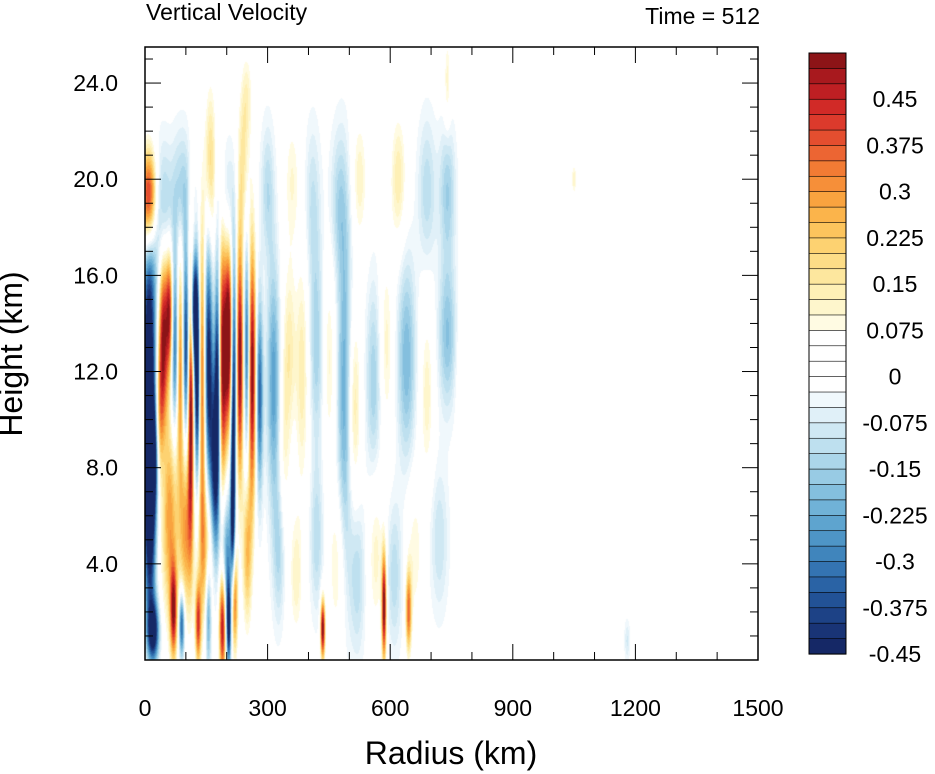  I want to click on y-tick-label: 24.0, so click(95, 83).